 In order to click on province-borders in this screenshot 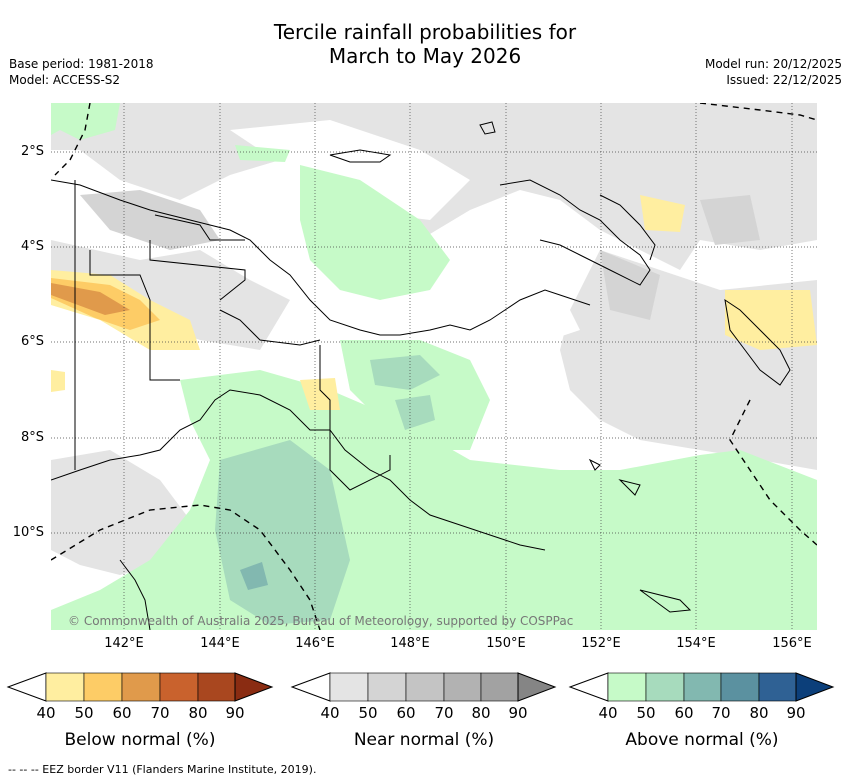, I will do `click(232, 335)`.